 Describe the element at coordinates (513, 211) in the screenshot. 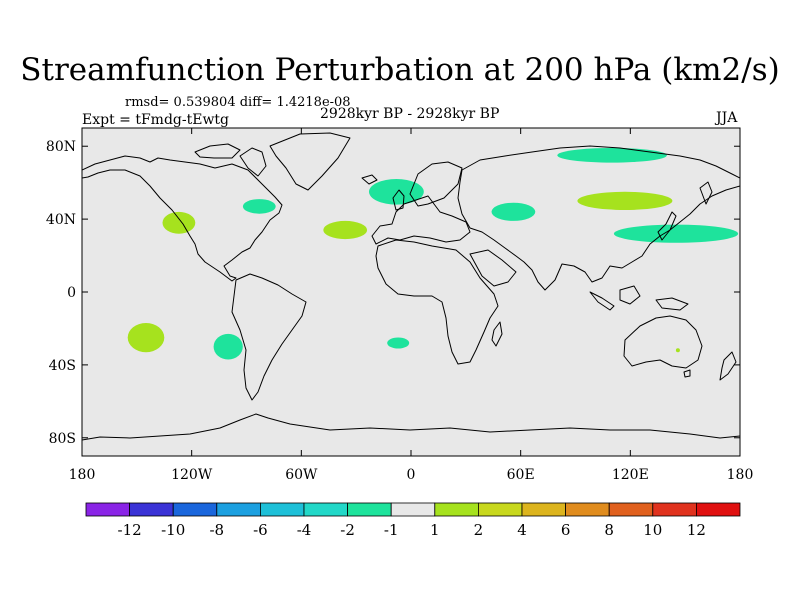

I see `anomaly-caspian-central-asia` at that location.